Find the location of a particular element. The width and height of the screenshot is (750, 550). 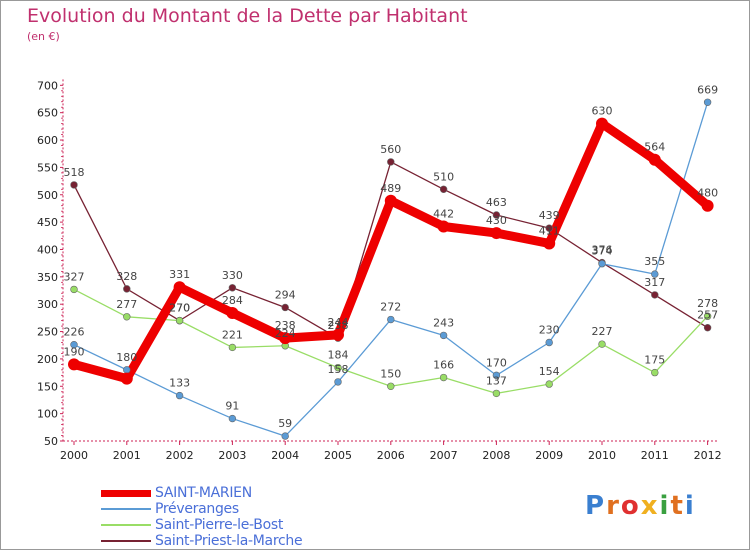

legend-label: Préveranges is located at coordinates (197, 509).